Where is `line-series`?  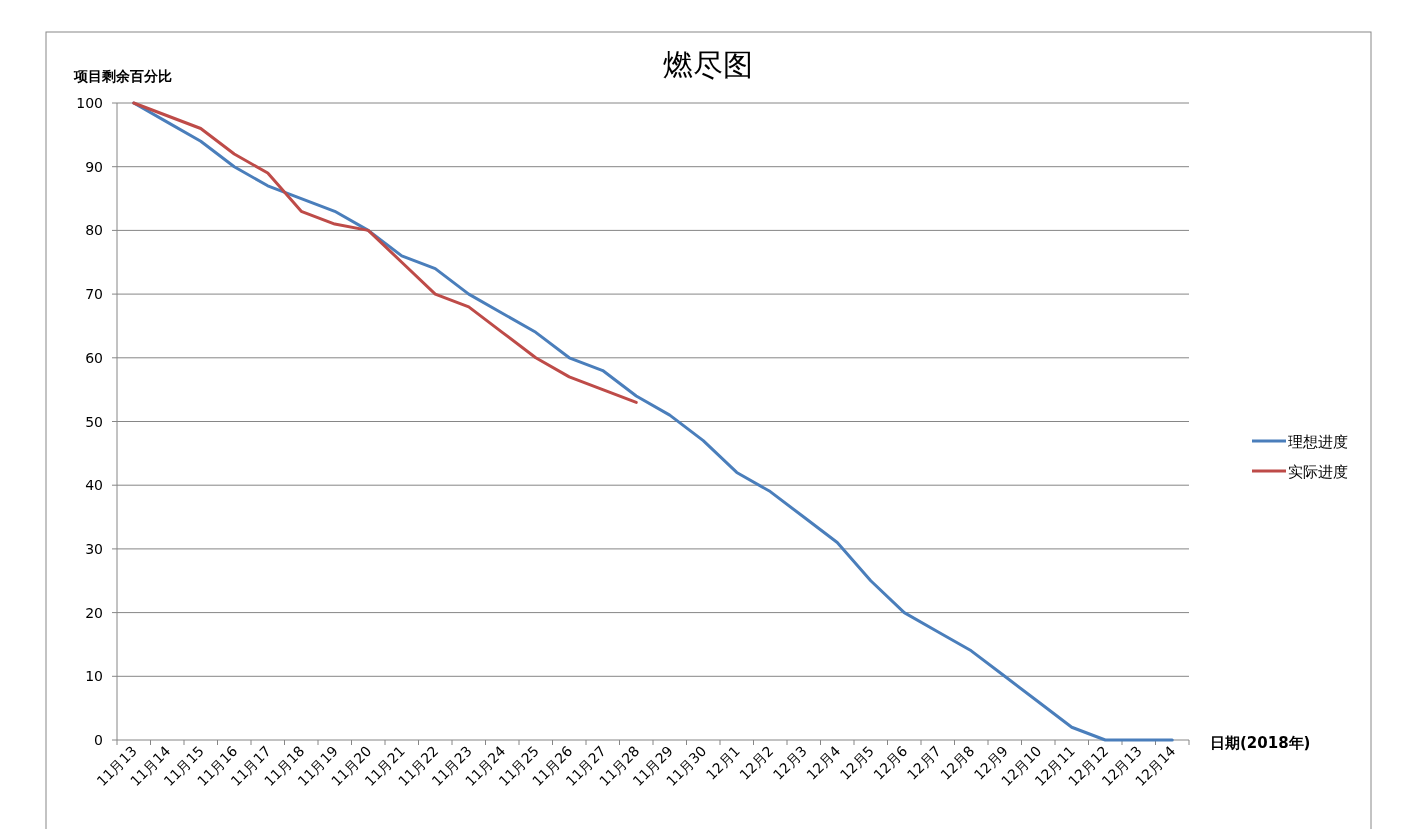
line-series is located at coordinates (385, 252).